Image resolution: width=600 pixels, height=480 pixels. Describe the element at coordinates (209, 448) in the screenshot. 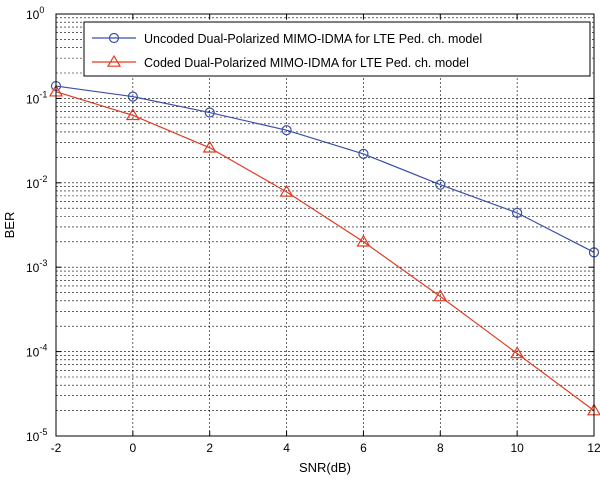

I see `x-tick-label: 2` at that location.